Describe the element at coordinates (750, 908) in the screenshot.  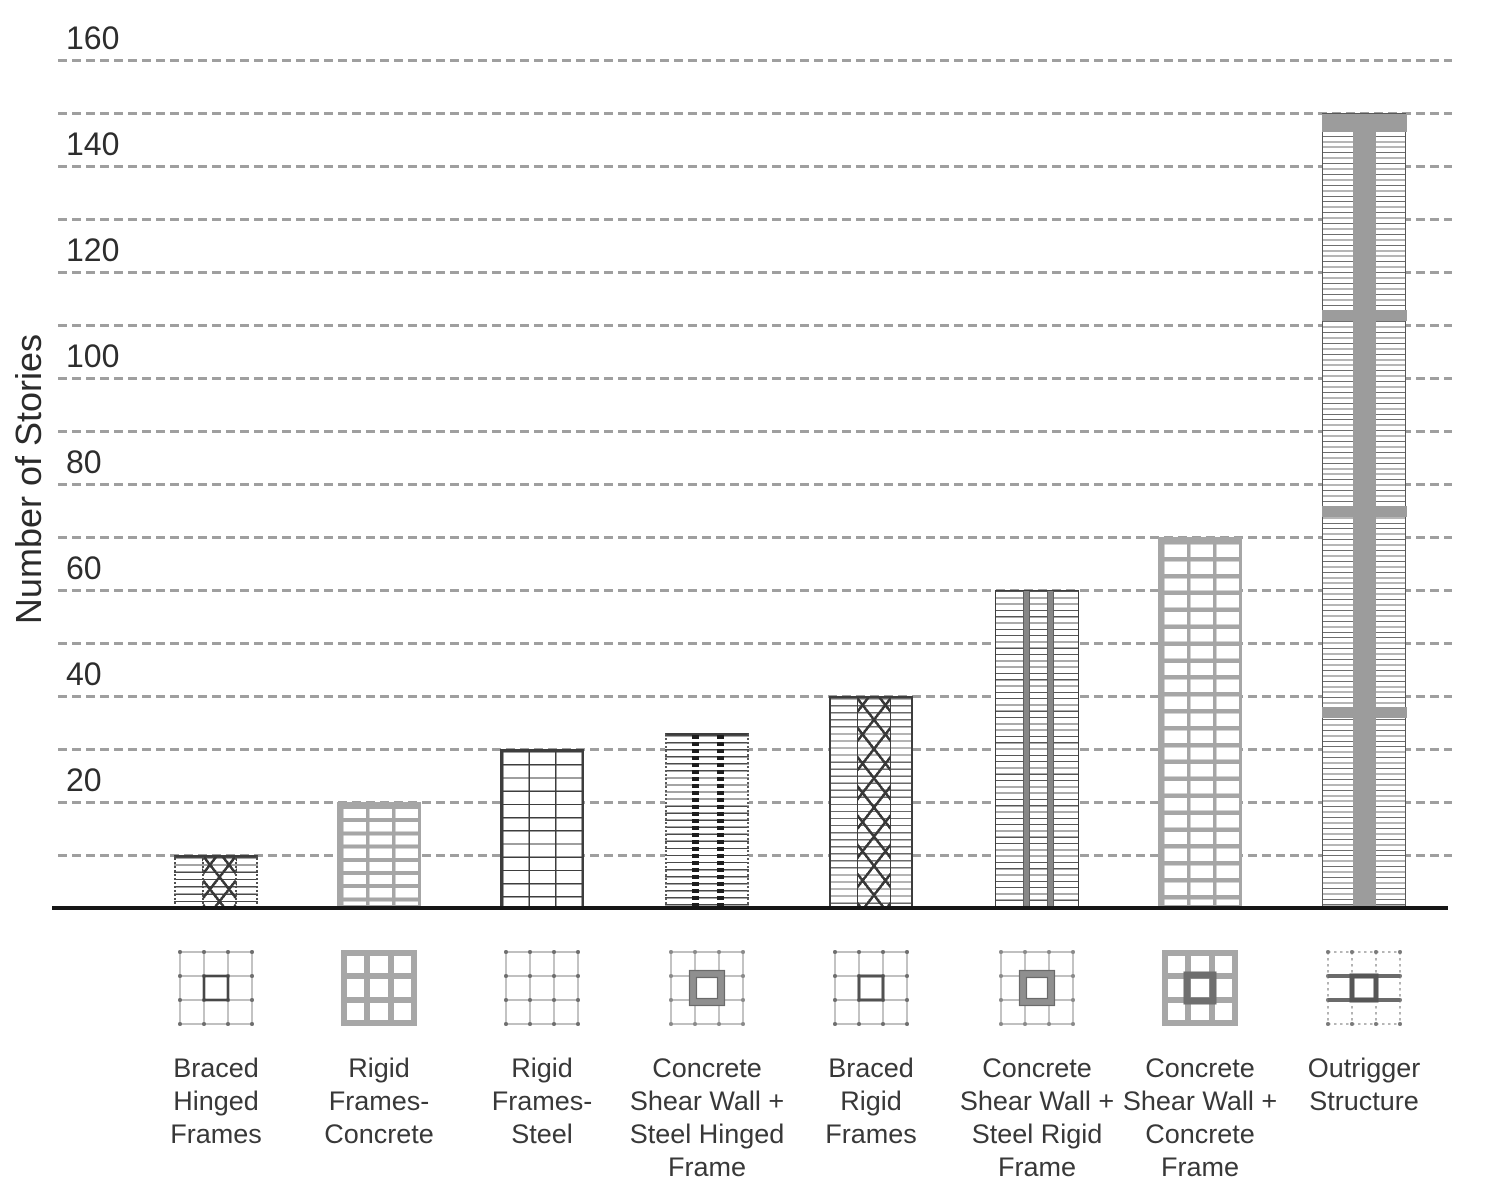
I see `x-axis-line` at that location.